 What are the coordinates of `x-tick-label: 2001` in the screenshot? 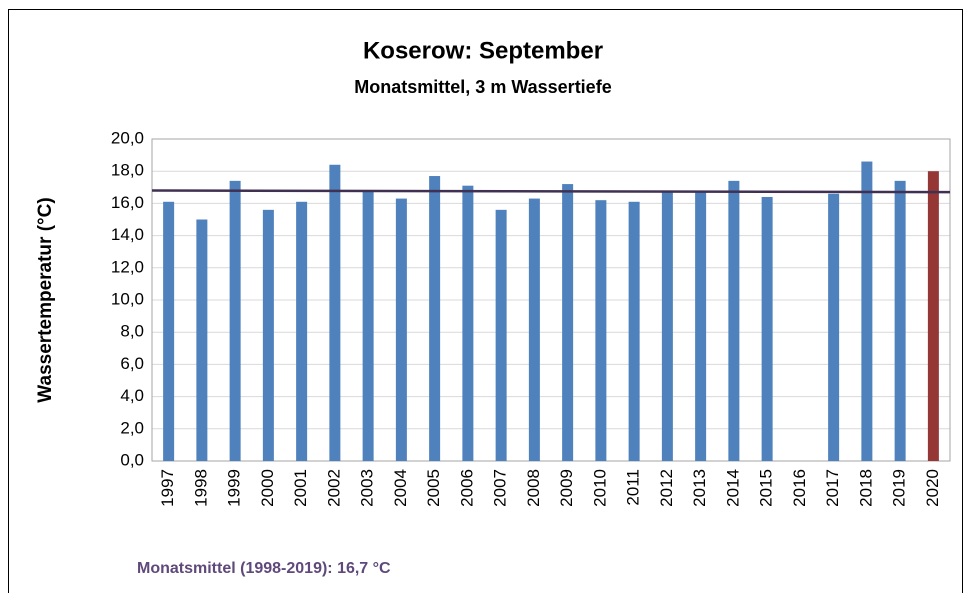 It's located at (300, 488).